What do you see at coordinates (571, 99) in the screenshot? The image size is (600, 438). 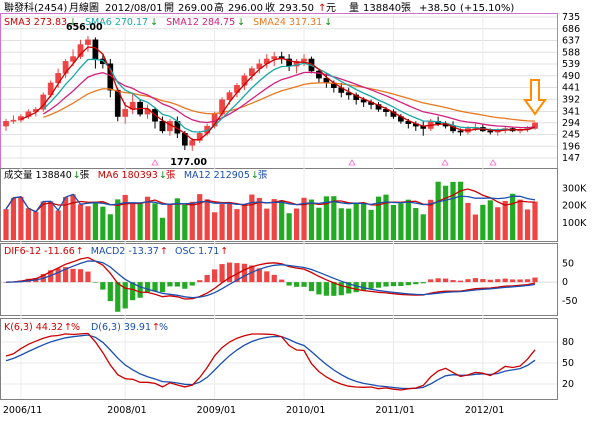 I see `price-y-tick-label: 392` at bounding box center [571, 99].